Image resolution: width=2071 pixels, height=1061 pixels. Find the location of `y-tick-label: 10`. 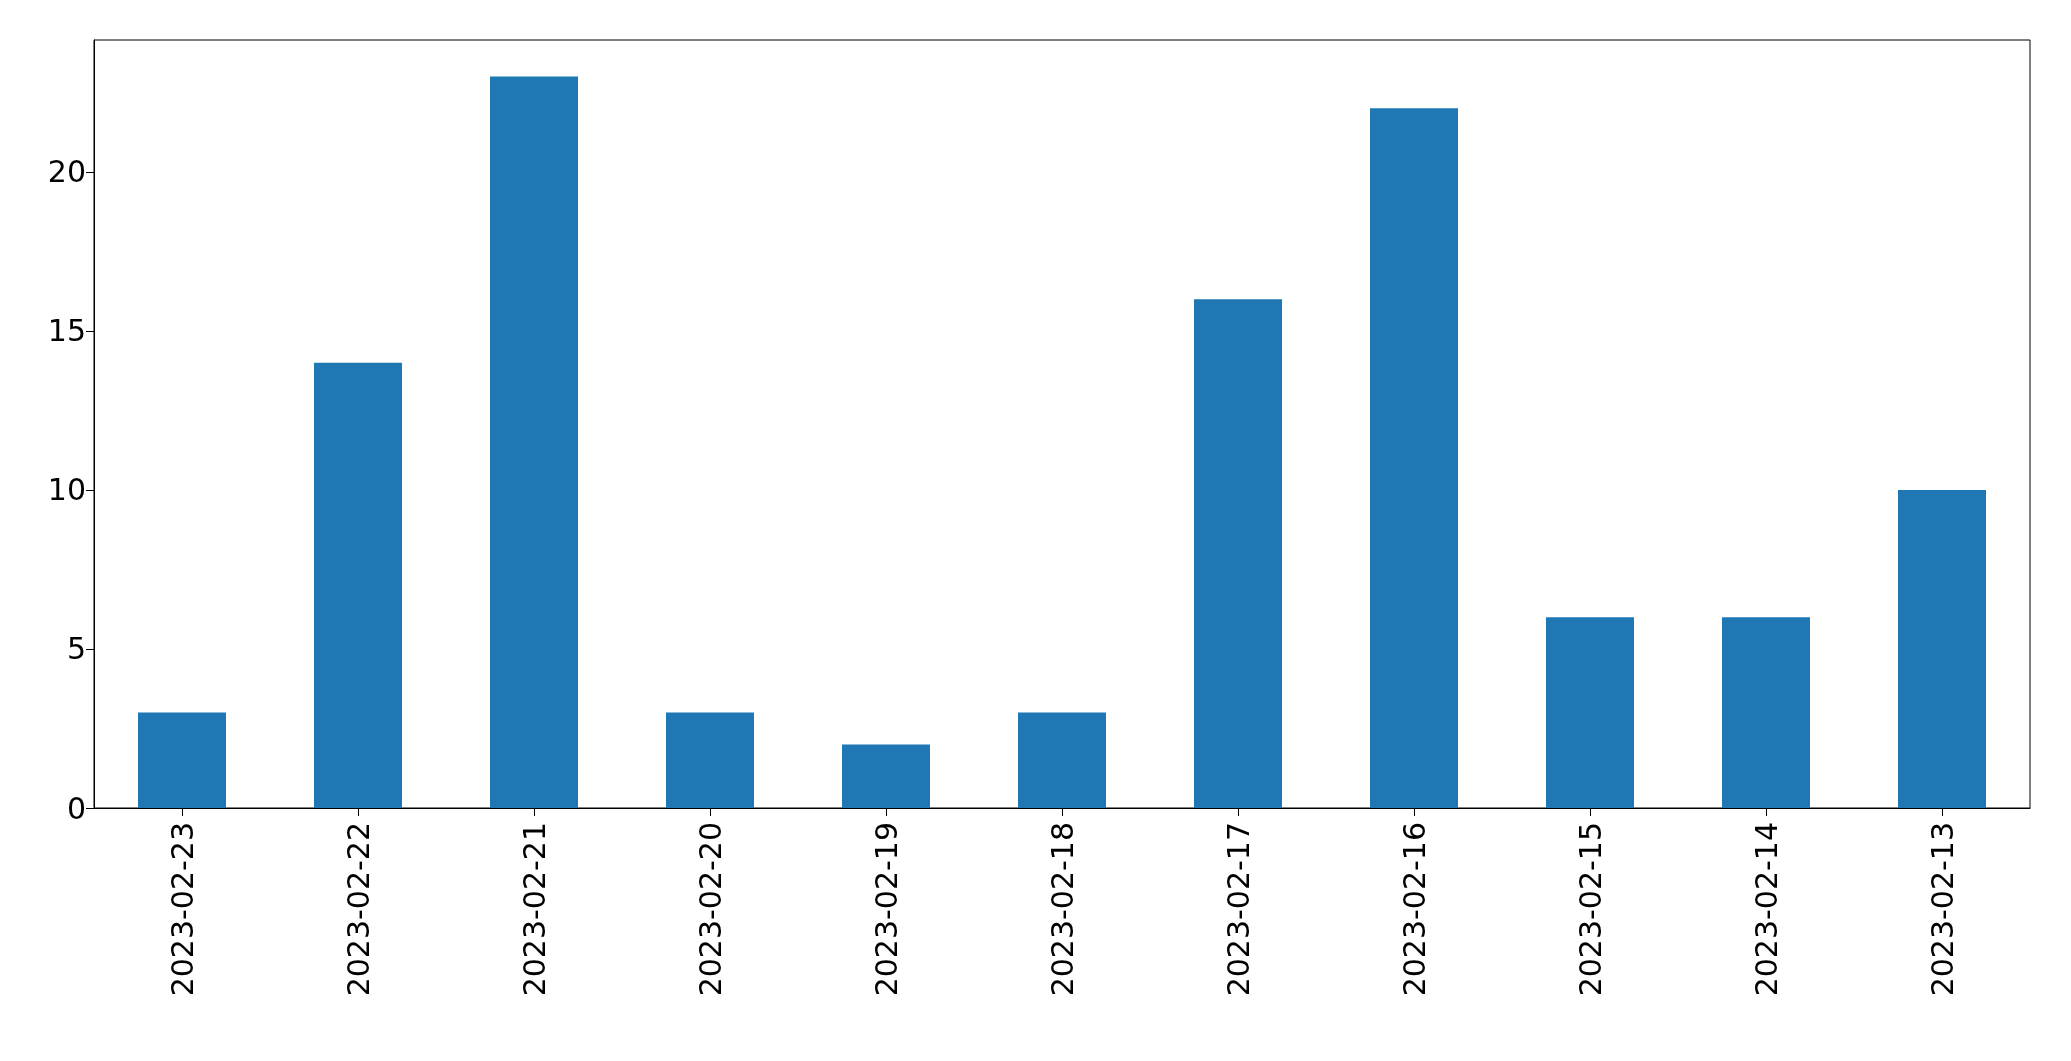

y-tick-label: 10 is located at coordinates (66, 490).